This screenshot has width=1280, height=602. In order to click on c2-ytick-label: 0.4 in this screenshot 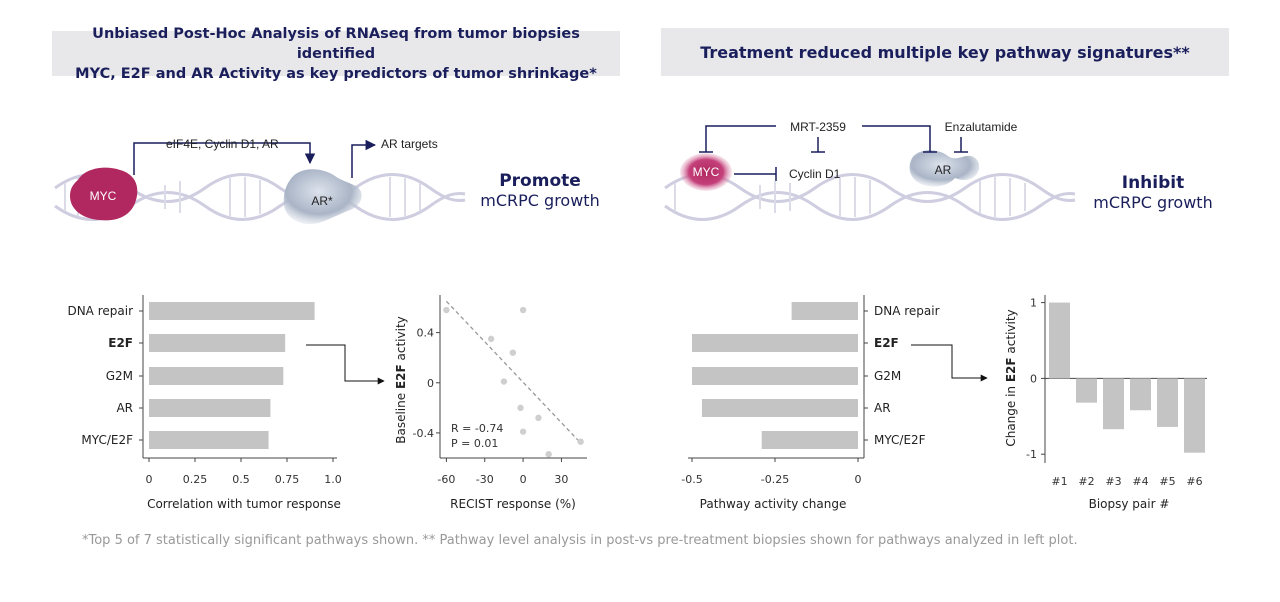, I will do `click(426, 333)`.